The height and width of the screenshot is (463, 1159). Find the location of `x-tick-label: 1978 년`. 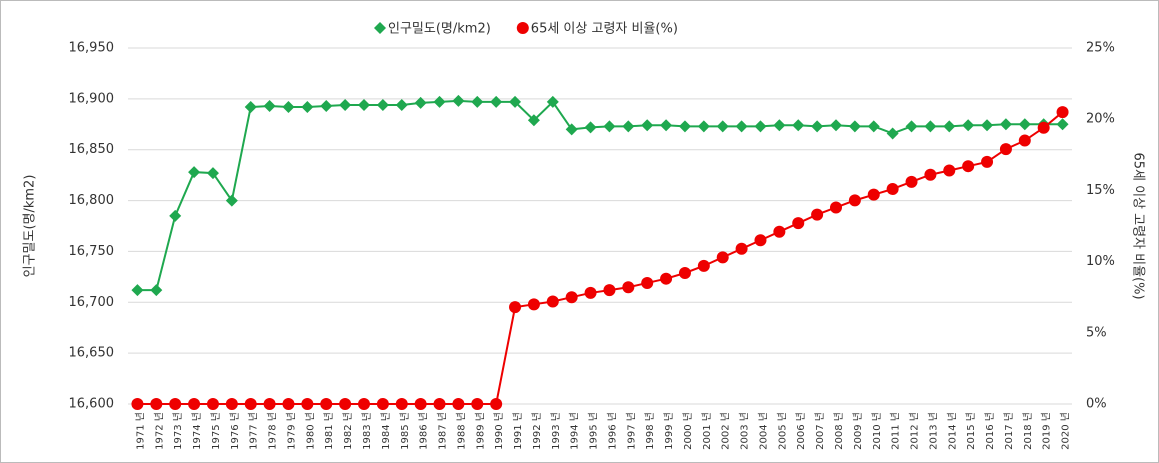

x-tick-label: 1978 년 is located at coordinates (273, 431).